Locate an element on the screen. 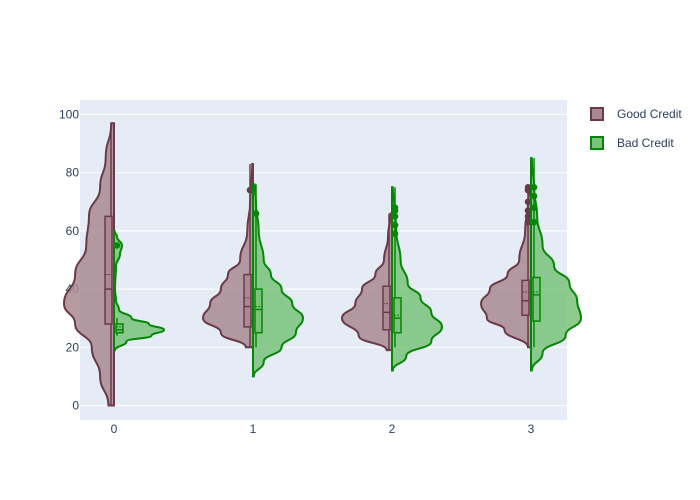 This screenshot has width=700, height=500. x-tick-label: 1 is located at coordinates (253, 429).